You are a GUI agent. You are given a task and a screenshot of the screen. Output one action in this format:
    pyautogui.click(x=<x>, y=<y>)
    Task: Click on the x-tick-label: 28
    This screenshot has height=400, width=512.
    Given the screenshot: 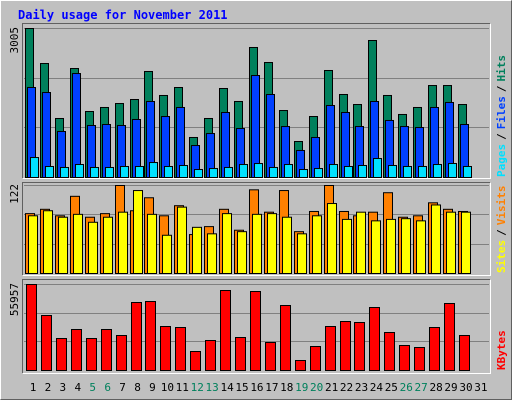 What is the action you would take?
    pyautogui.click(x=435, y=387)
    